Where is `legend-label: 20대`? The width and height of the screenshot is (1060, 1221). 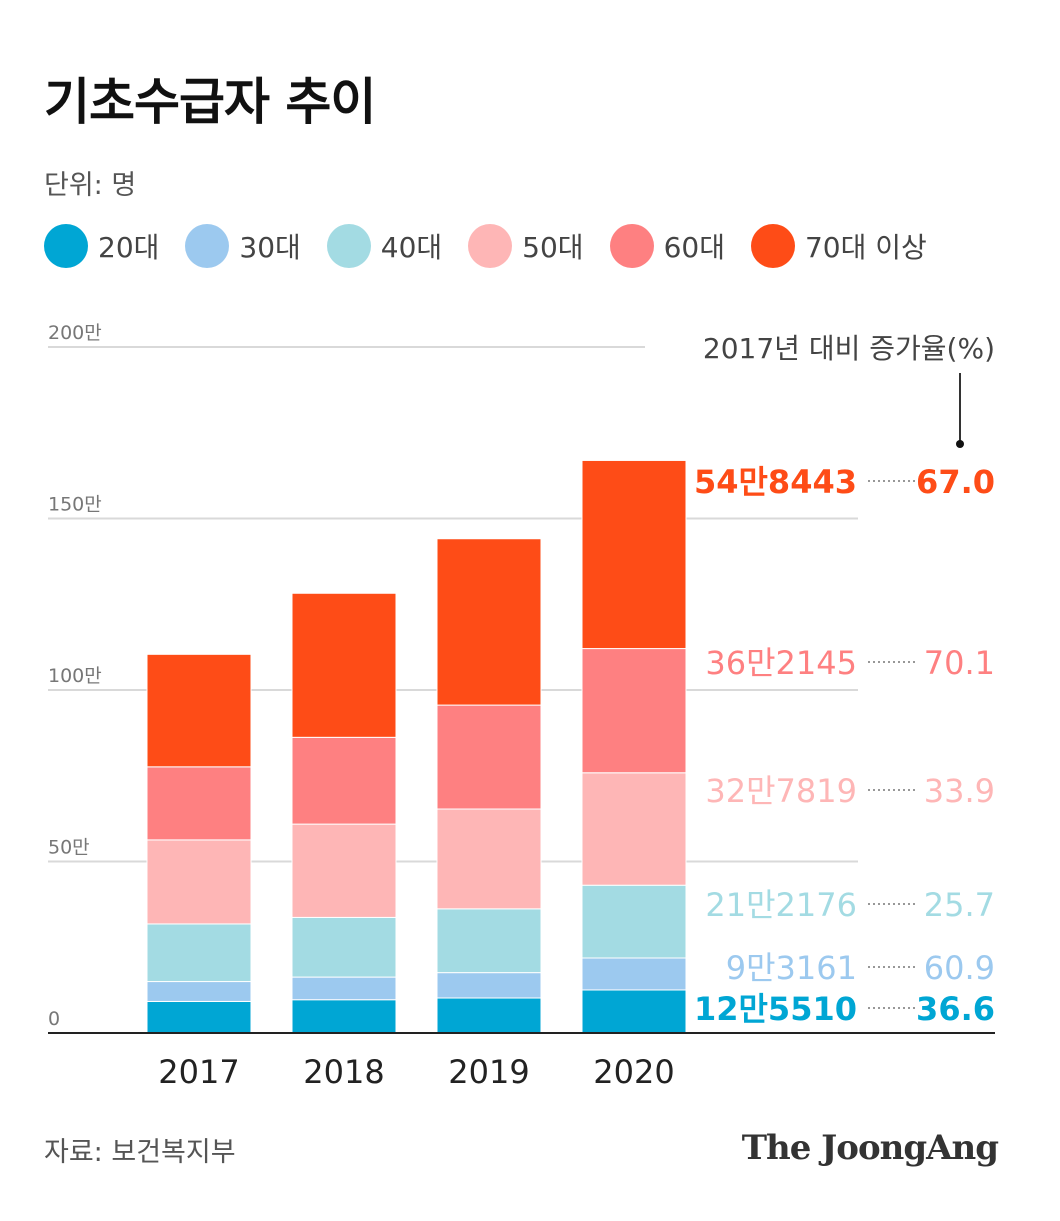 legend-label: 20대 is located at coordinates (129, 247).